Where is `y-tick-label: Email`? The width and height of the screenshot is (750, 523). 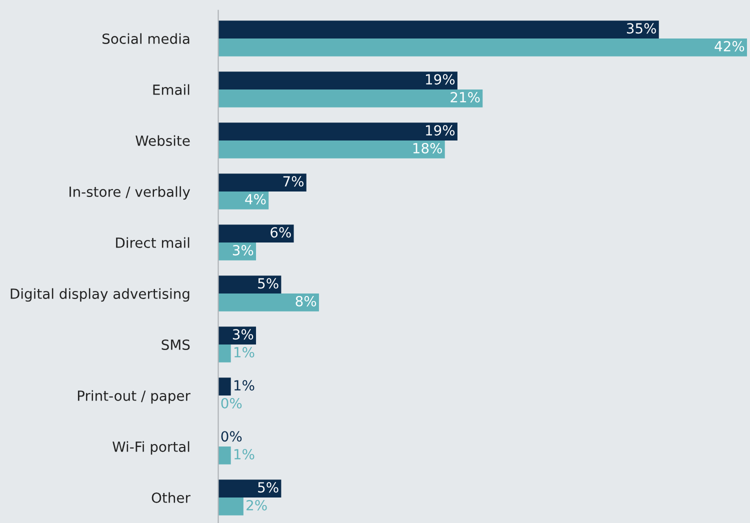 y-tick-label: Email is located at coordinates (171, 89).